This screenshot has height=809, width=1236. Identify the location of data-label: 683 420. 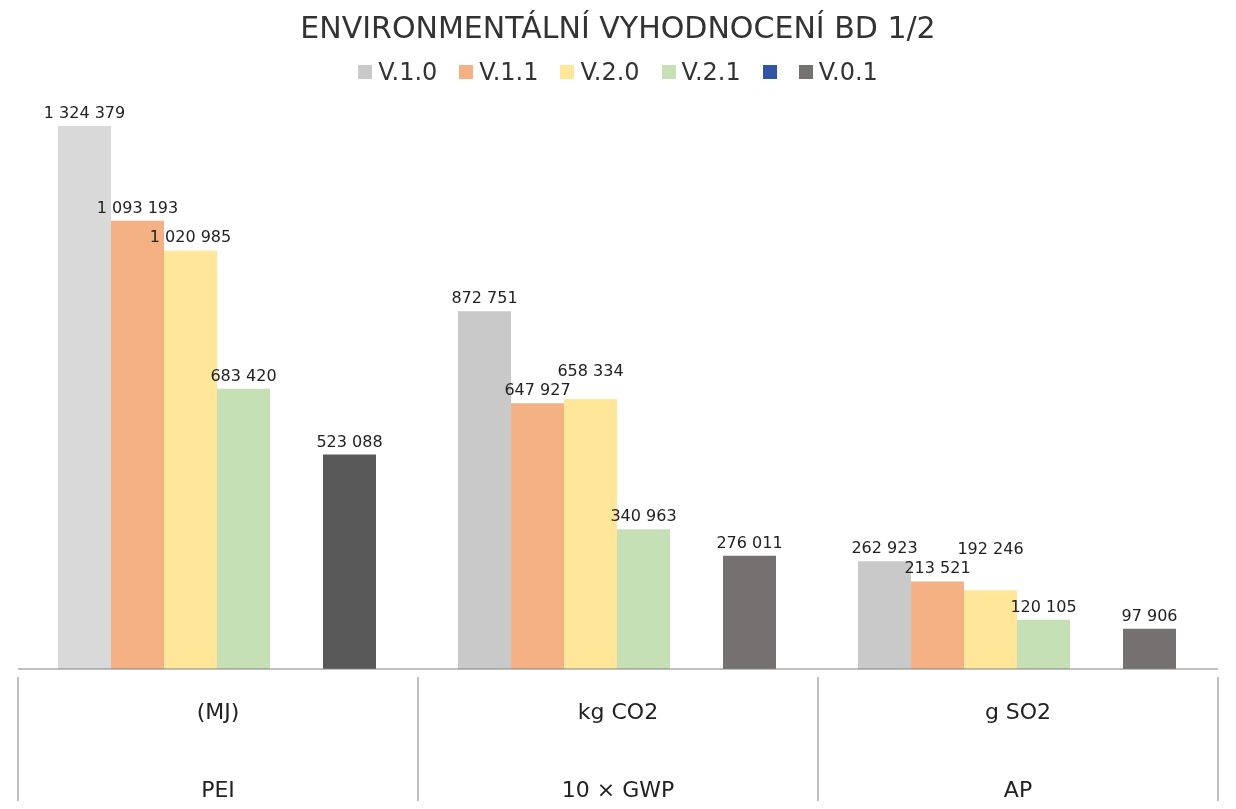
(243, 375).